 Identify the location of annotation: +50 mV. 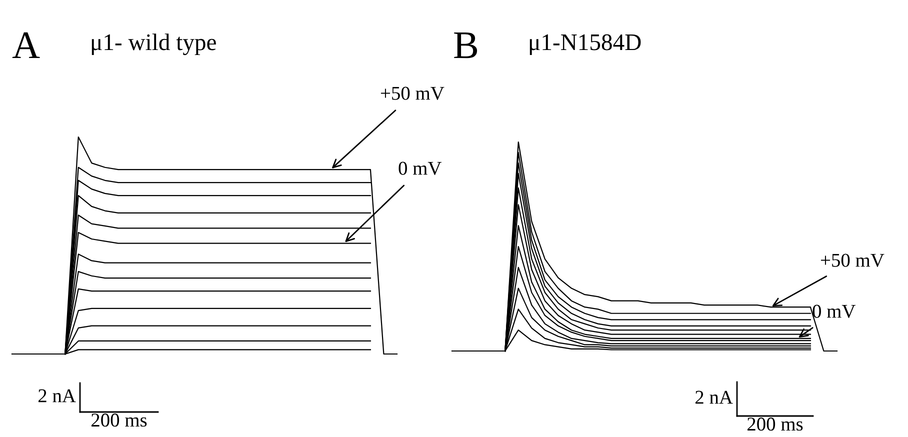
(852, 260).